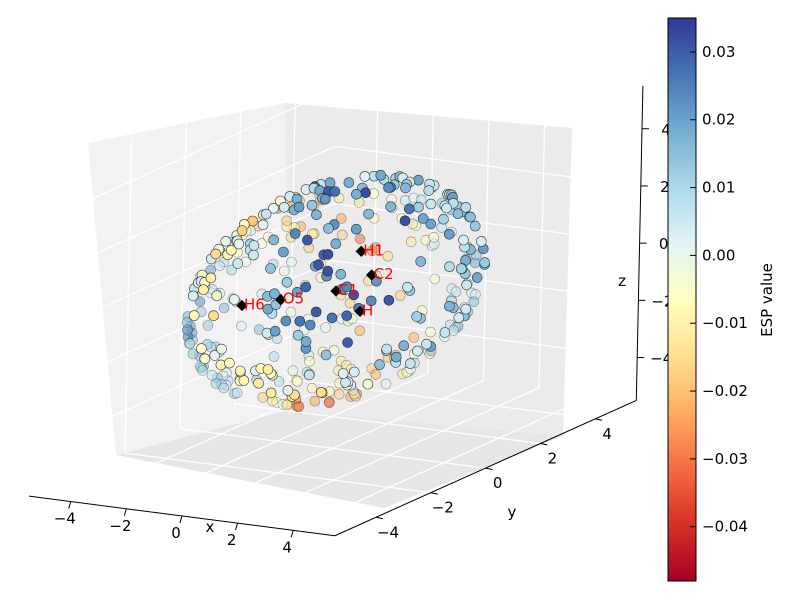  Describe the element at coordinates (544, 444) in the screenshot. I see `y-tick-mark` at that location.